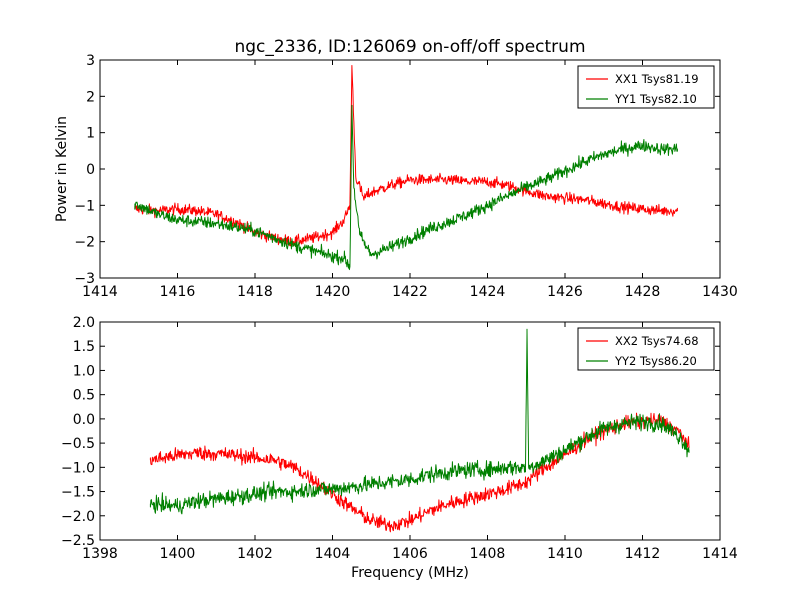 The height and width of the screenshot is (600, 800). Describe the element at coordinates (657, 79) in the screenshot. I see `top-legend-label-1: XX1 Tsys81.19` at that location.